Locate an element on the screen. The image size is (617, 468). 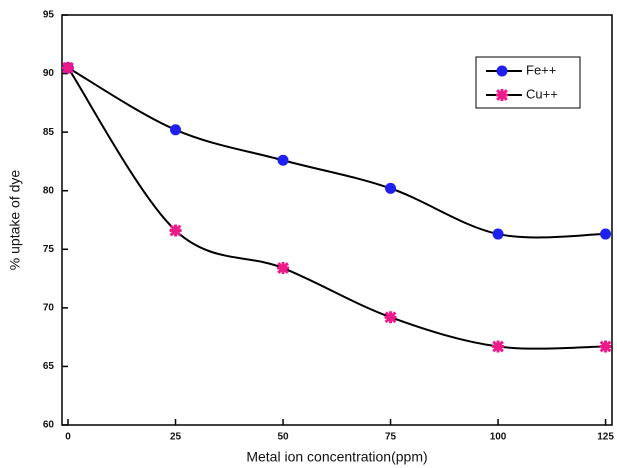
y-tick-label: 65 is located at coordinates (49, 366).